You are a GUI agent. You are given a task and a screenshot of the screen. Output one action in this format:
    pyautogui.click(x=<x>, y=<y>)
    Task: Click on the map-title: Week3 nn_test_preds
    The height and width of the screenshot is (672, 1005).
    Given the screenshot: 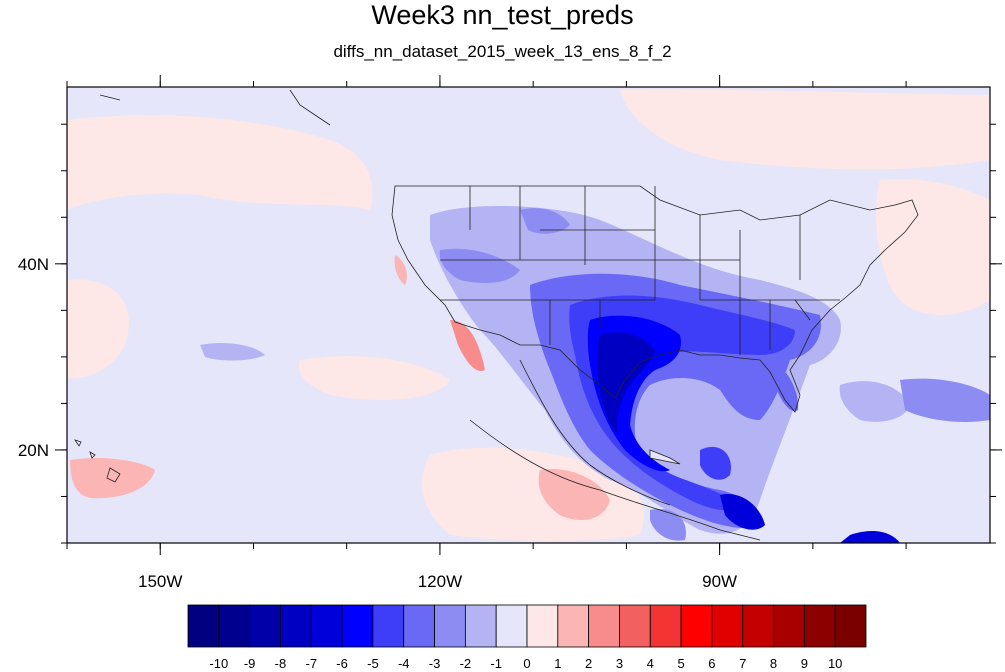 What is the action you would take?
    pyautogui.click(x=502, y=15)
    